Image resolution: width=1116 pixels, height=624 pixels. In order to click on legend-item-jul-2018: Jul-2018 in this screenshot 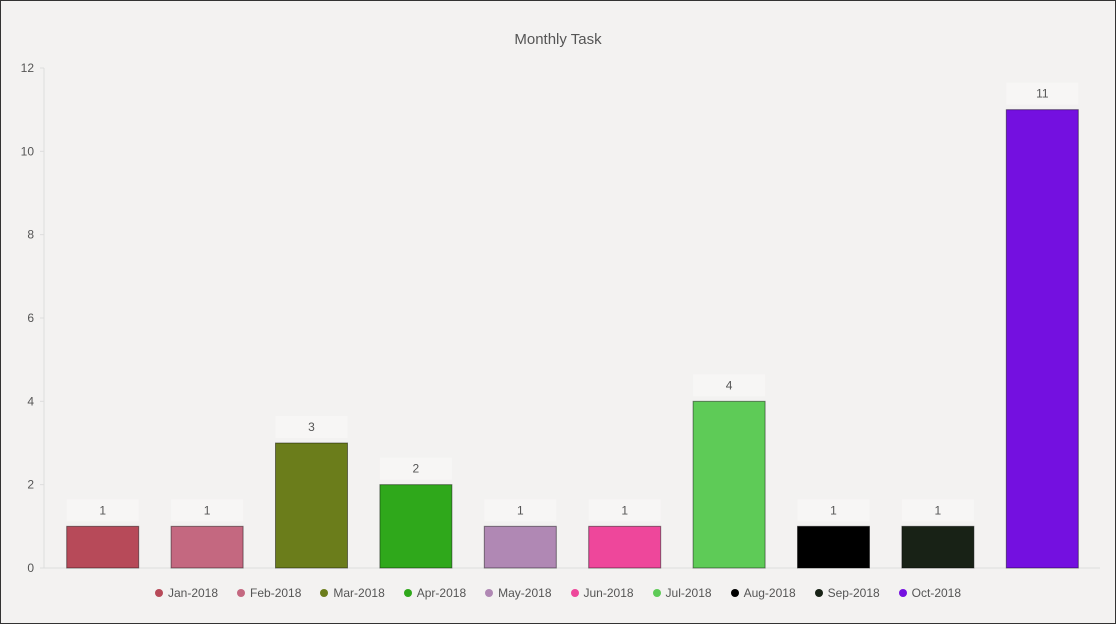, I will do `click(682, 593)`.